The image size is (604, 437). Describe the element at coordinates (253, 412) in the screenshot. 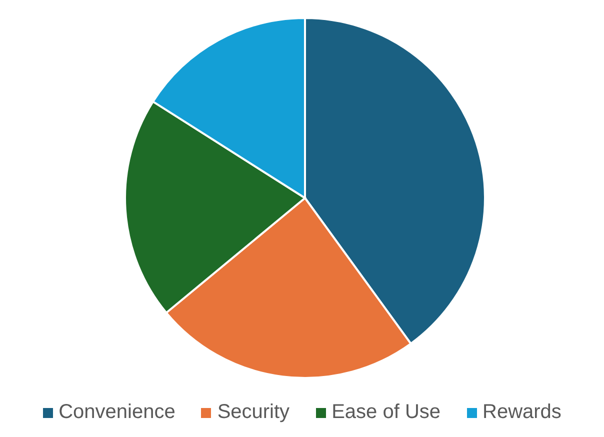

I see `legend-label: Security` at that location.